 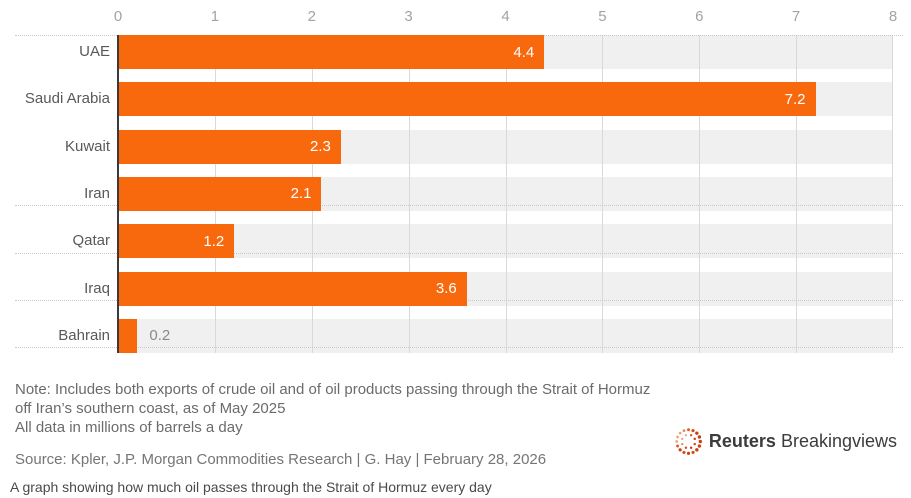 I want to click on value-label: 7.2, so click(x=795, y=99).